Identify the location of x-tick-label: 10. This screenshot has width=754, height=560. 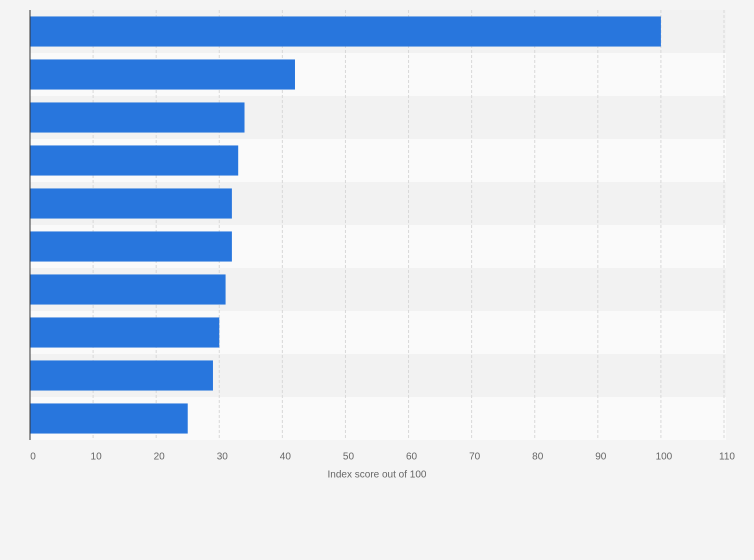
(97, 457).